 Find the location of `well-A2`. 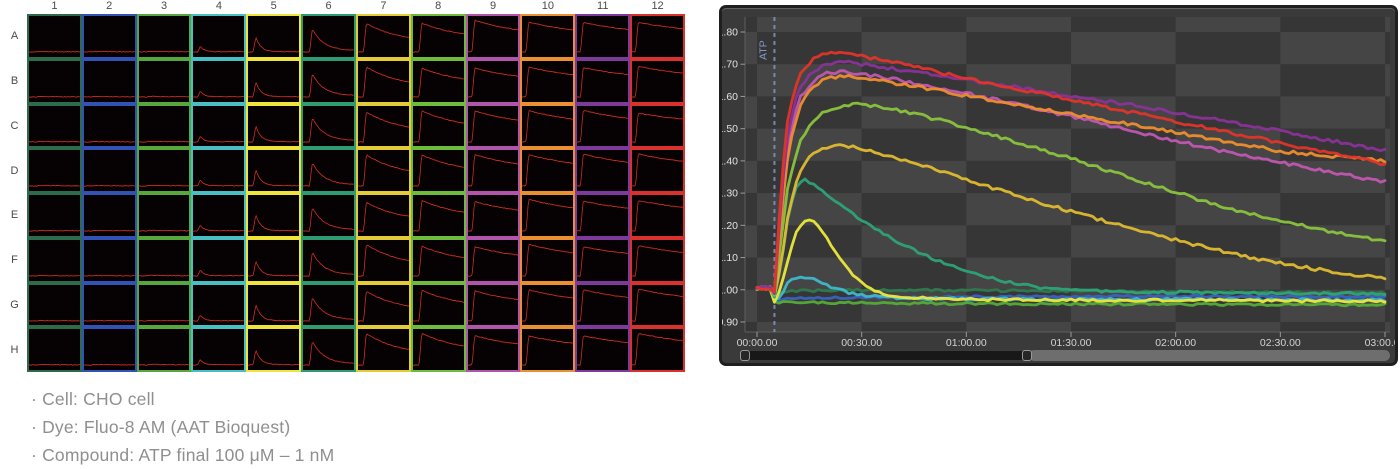

well-A2 is located at coordinates (109, 36).